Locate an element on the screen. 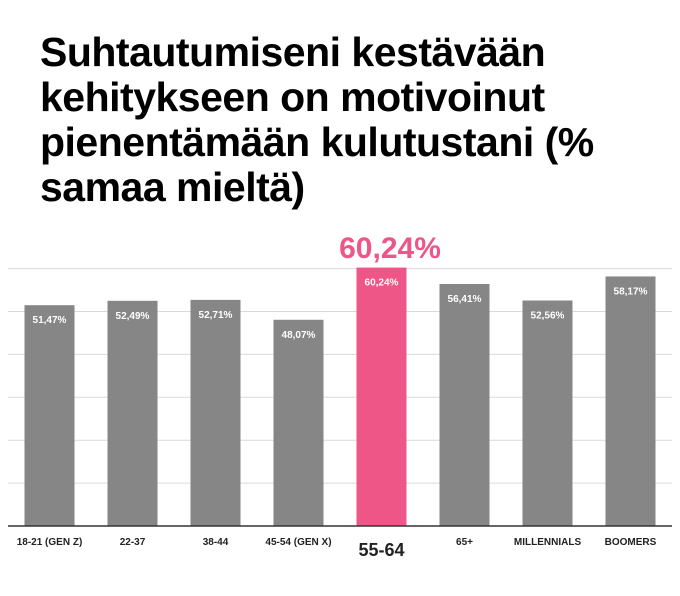  value-label: 52,56% is located at coordinates (548, 316).